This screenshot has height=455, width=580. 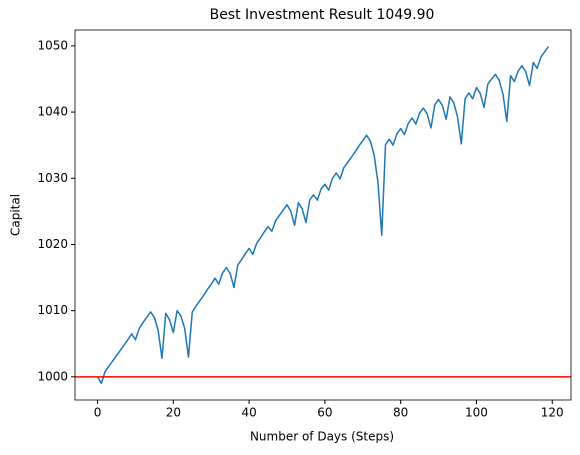 What do you see at coordinates (324, 413) in the screenshot?
I see `x-tick-label: 60` at bounding box center [324, 413].